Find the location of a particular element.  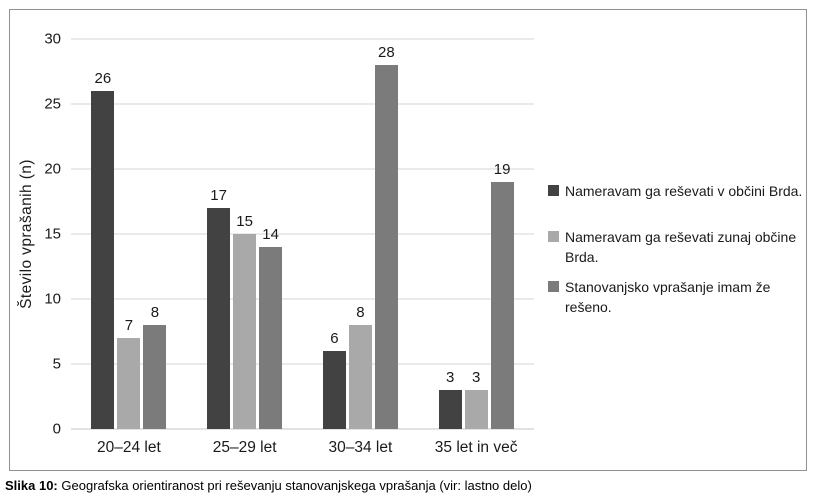

bar-column: 6 is located at coordinates (334, 379).